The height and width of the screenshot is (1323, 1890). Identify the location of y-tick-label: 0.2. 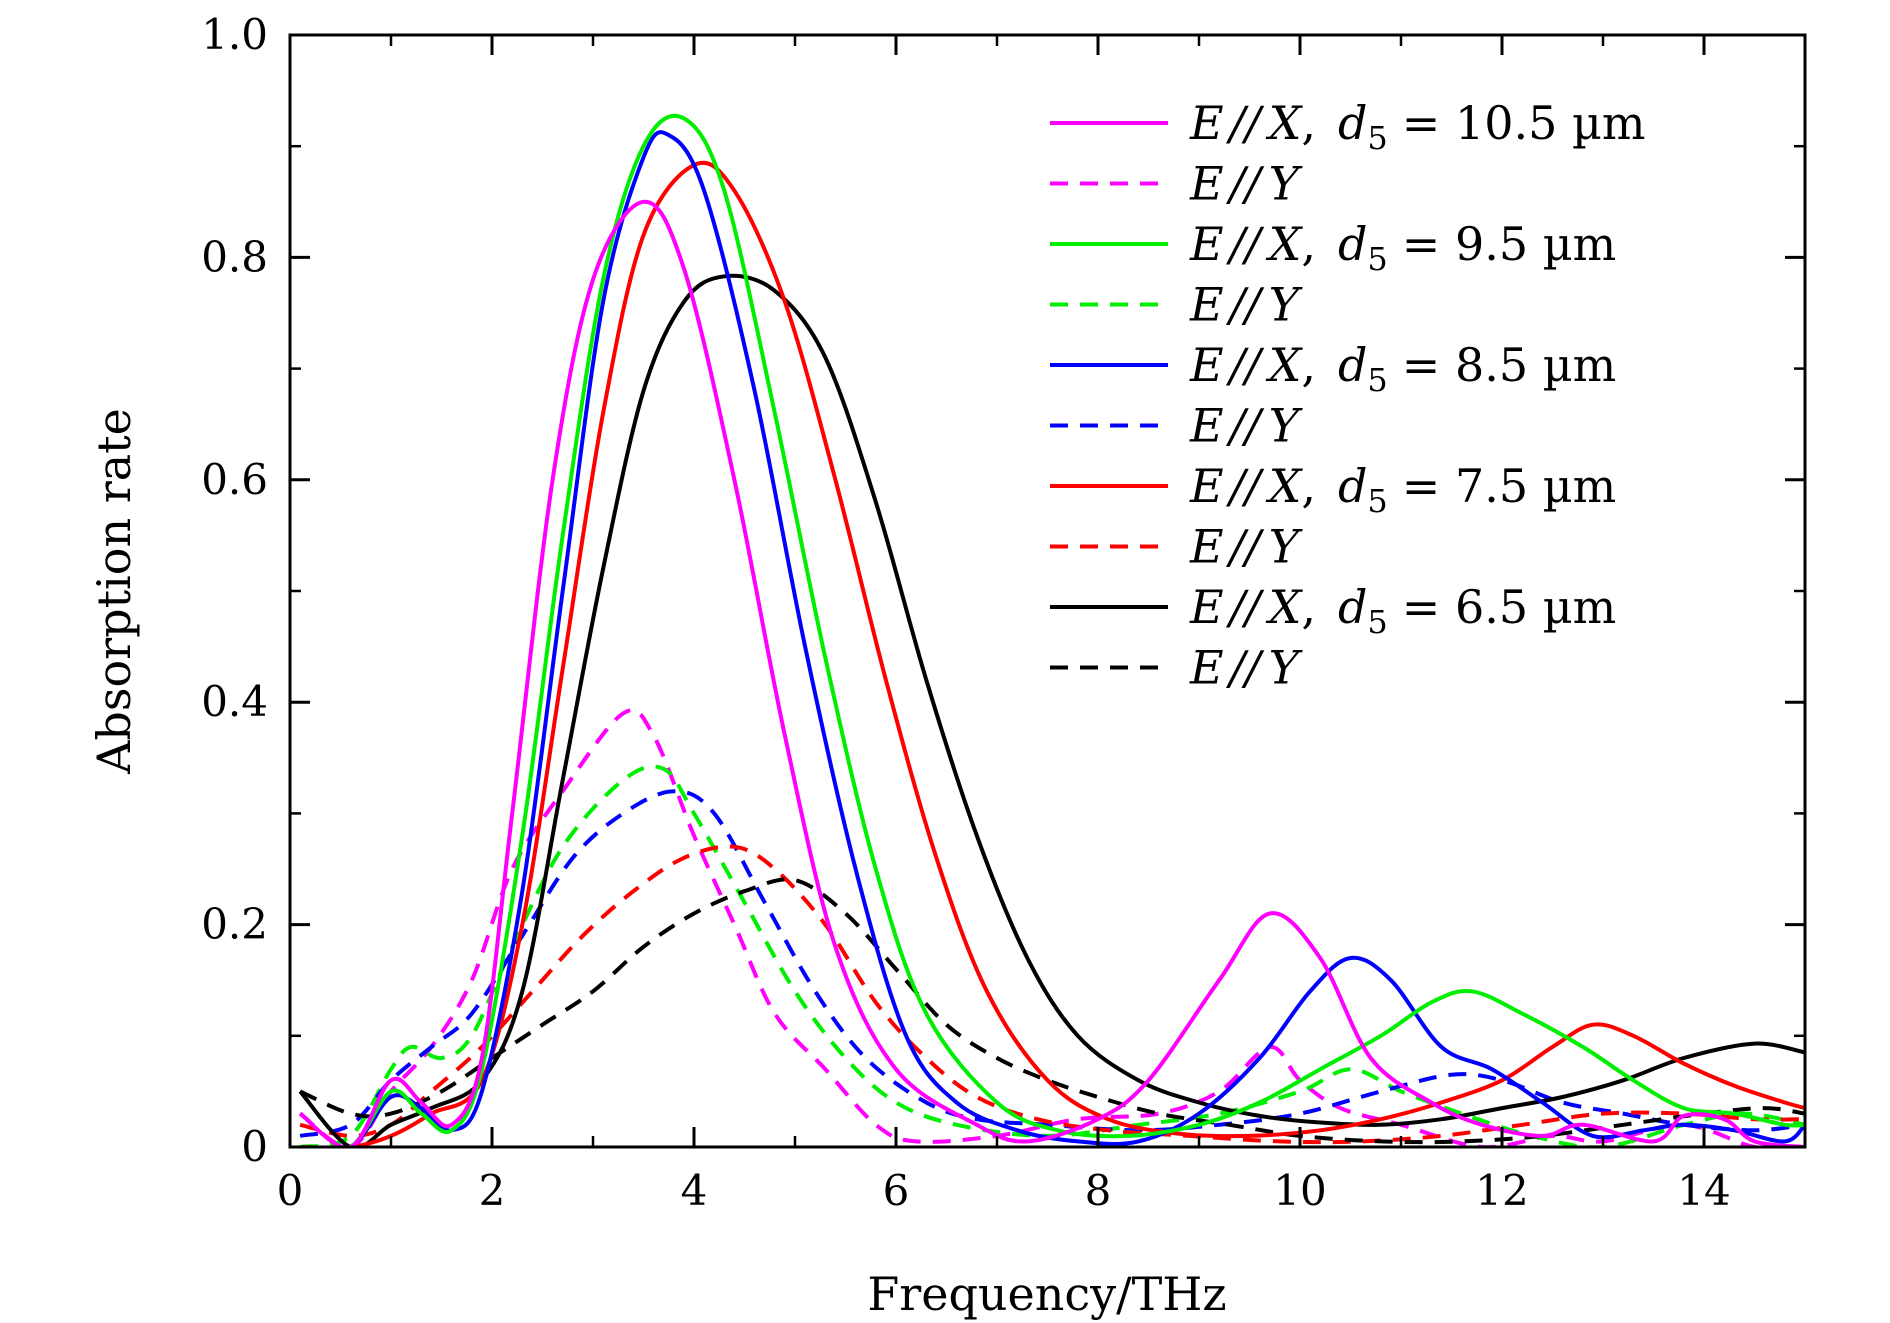
(234, 924).